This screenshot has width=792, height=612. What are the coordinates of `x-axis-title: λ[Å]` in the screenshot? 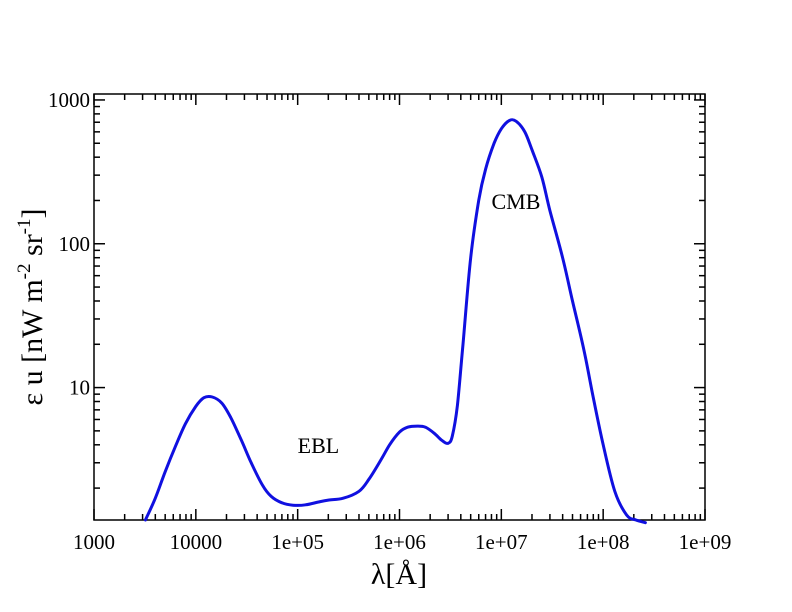 It's located at (399, 574).